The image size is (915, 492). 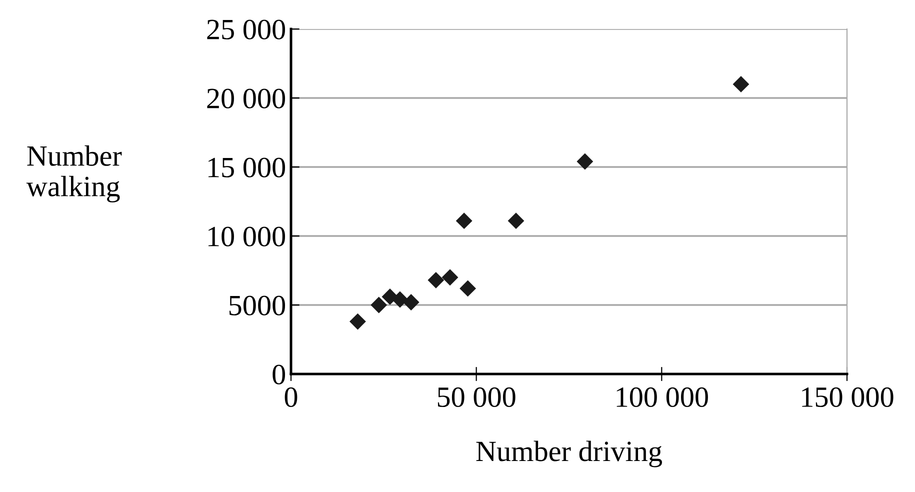 What do you see at coordinates (247, 236) in the screenshot?
I see `y-tick-label: 10 000` at bounding box center [247, 236].